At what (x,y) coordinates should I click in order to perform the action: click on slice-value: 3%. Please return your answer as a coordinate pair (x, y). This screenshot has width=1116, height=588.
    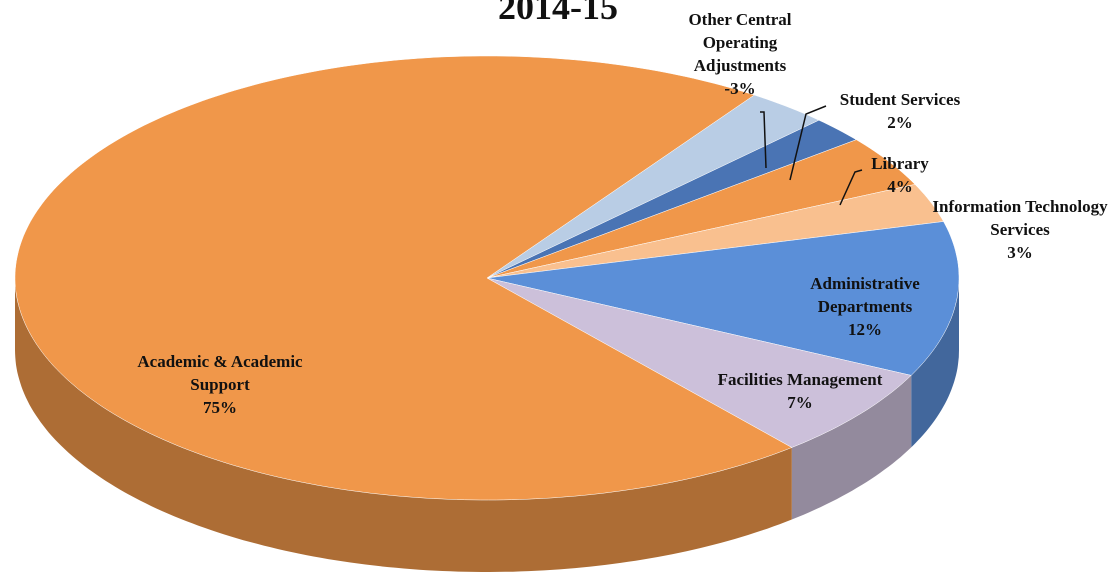
    Looking at the image, I should click on (1020, 252).